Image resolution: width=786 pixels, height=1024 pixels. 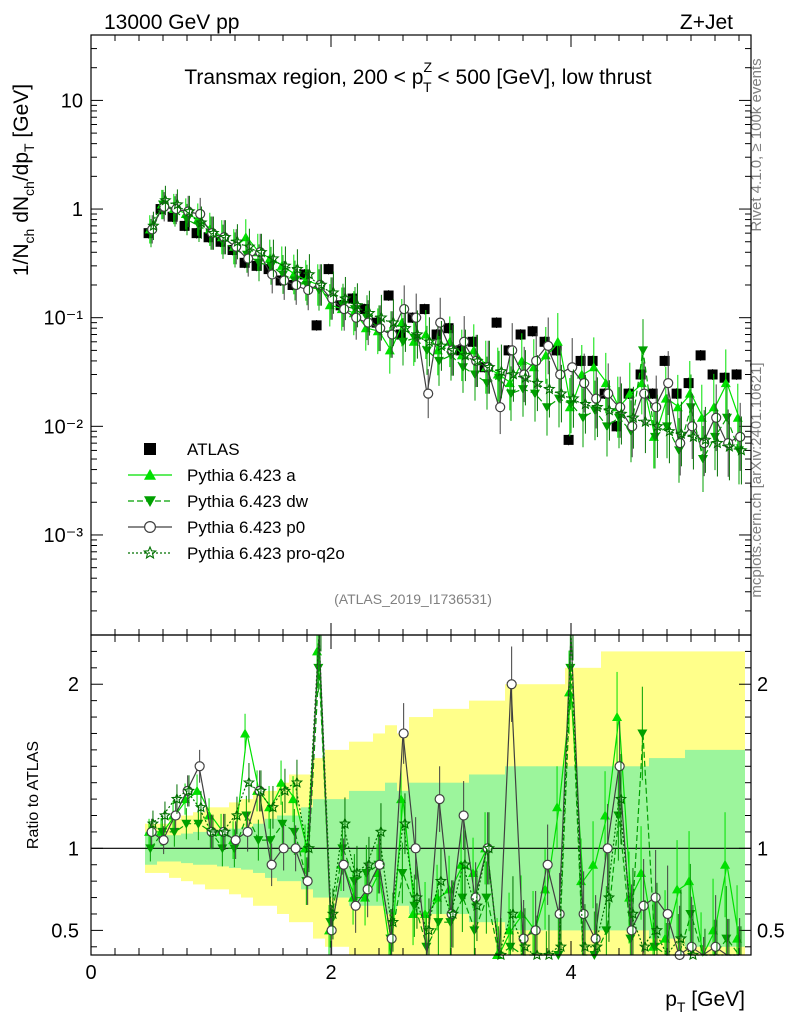 What do you see at coordinates (771, 931) in the screenshot?
I see `y-tick-label-right: 0.5` at bounding box center [771, 931].